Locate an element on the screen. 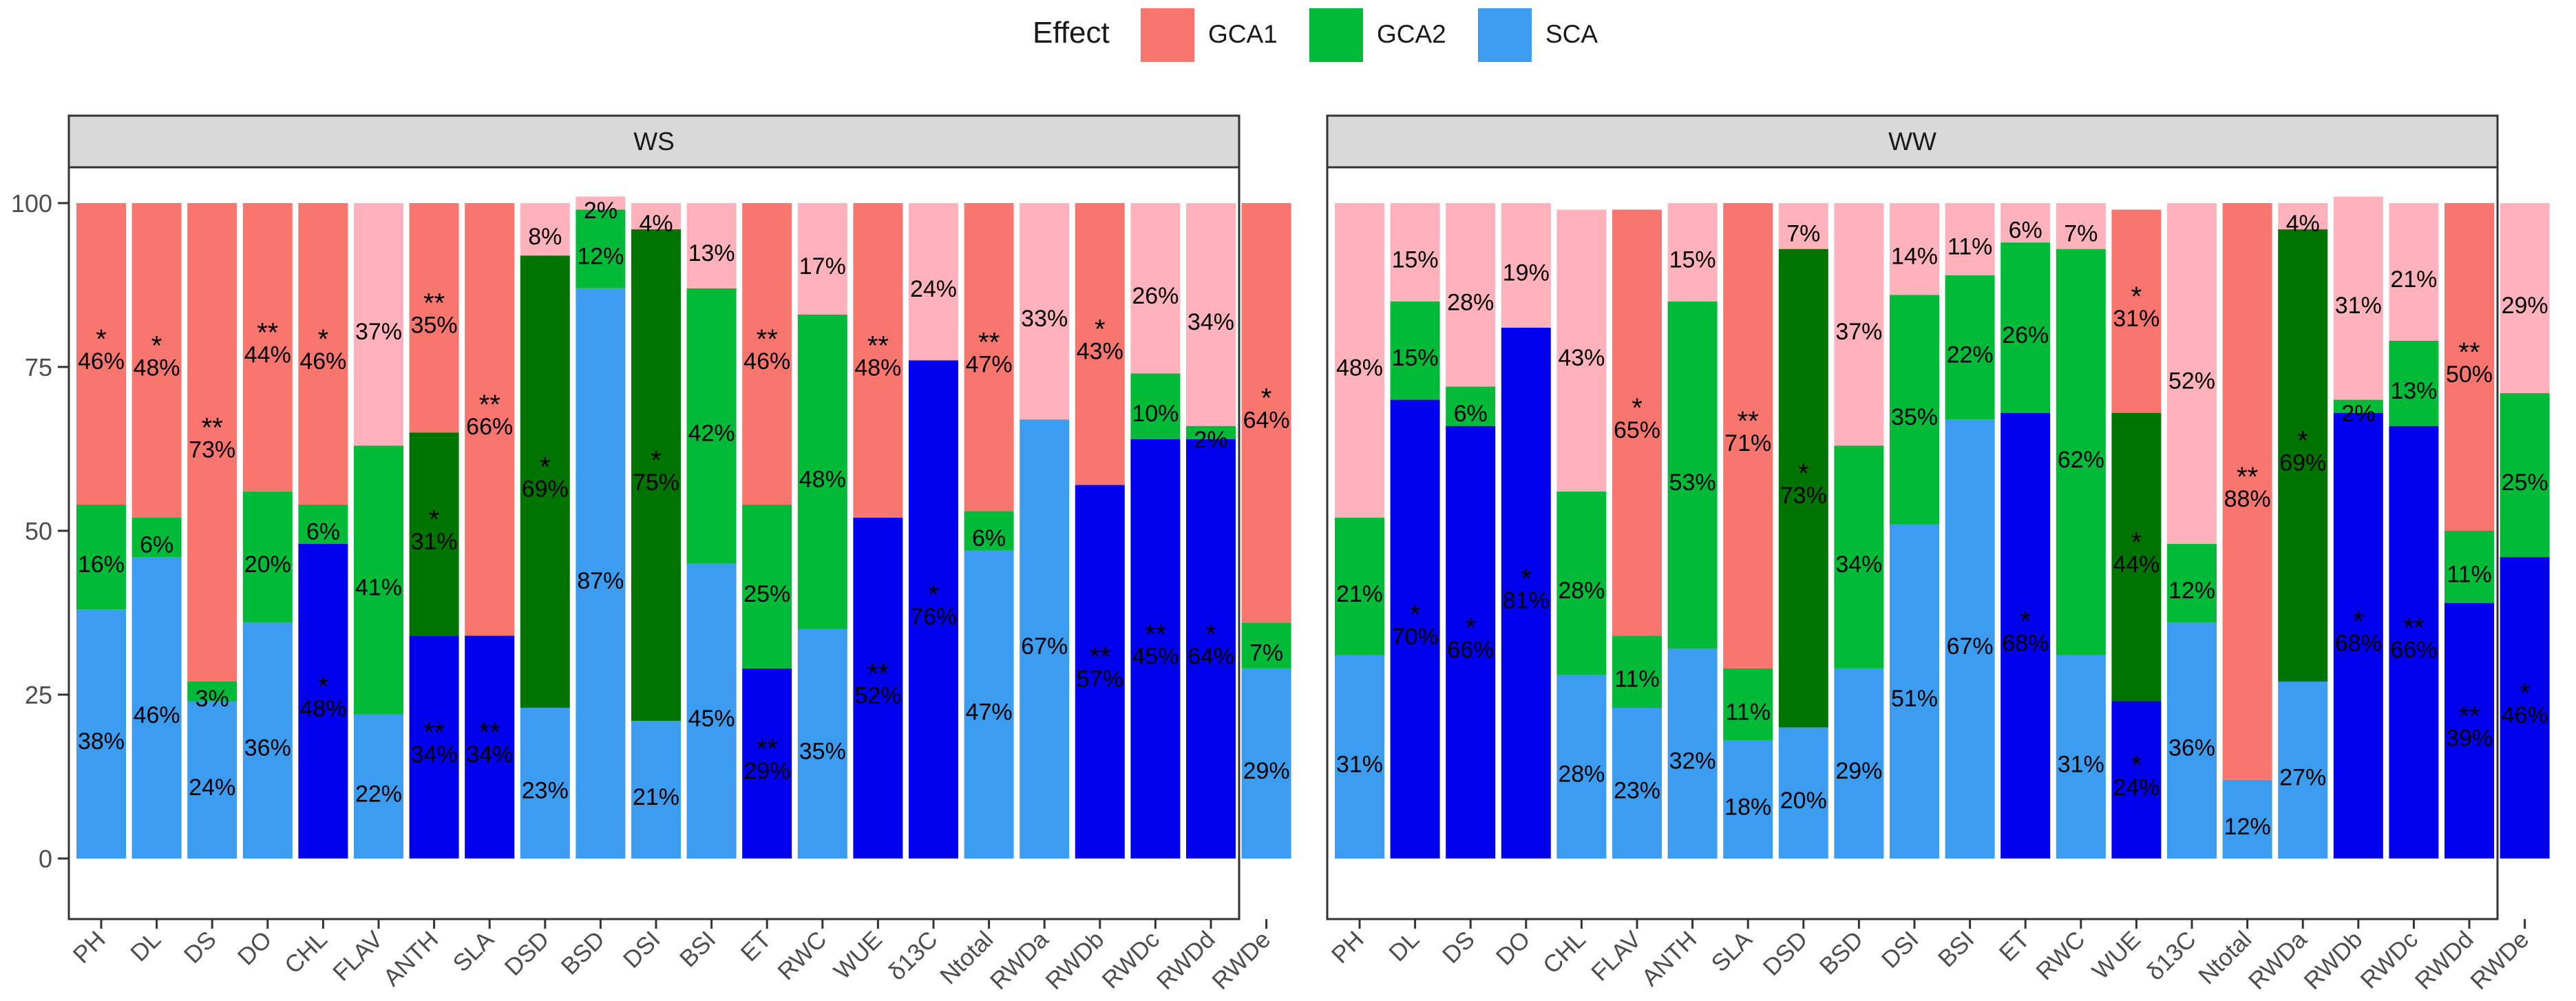  x-tick-label: RWDd is located at coordinates (2445, 961).